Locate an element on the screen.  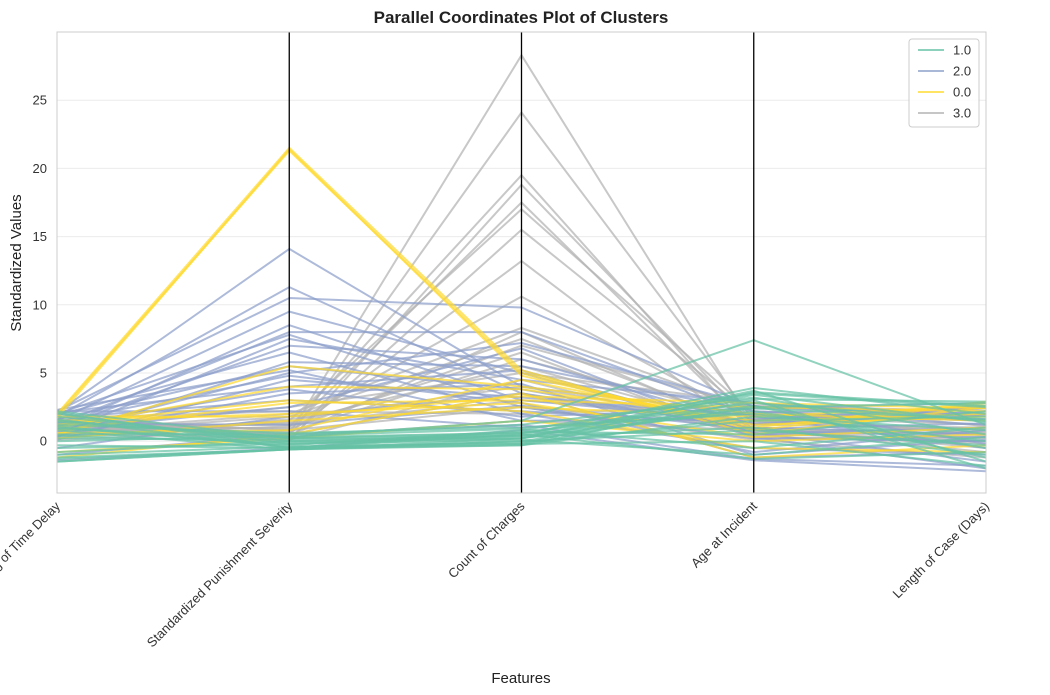
legend-label: 3.0 is located at coordinates (962, 113).